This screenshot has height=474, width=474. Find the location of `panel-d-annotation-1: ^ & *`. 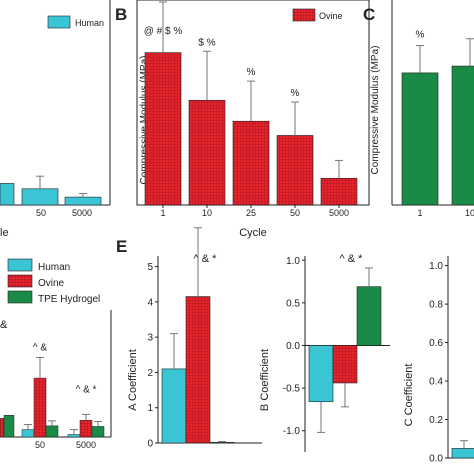

panel-d-annotation-1: ^ & * is located at coordinates (86, 390).